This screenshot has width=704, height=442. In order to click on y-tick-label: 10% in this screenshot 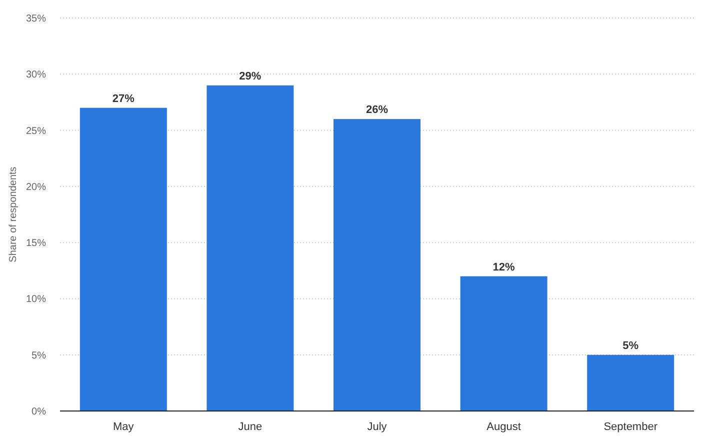, I will do `click(36, 300)`.